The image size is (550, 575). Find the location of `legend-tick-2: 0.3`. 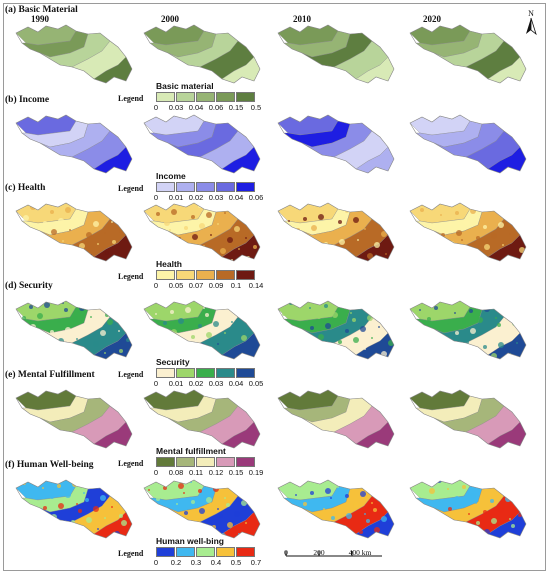

legend-tick-2: 0.3 is located at coordinates (196, 562).